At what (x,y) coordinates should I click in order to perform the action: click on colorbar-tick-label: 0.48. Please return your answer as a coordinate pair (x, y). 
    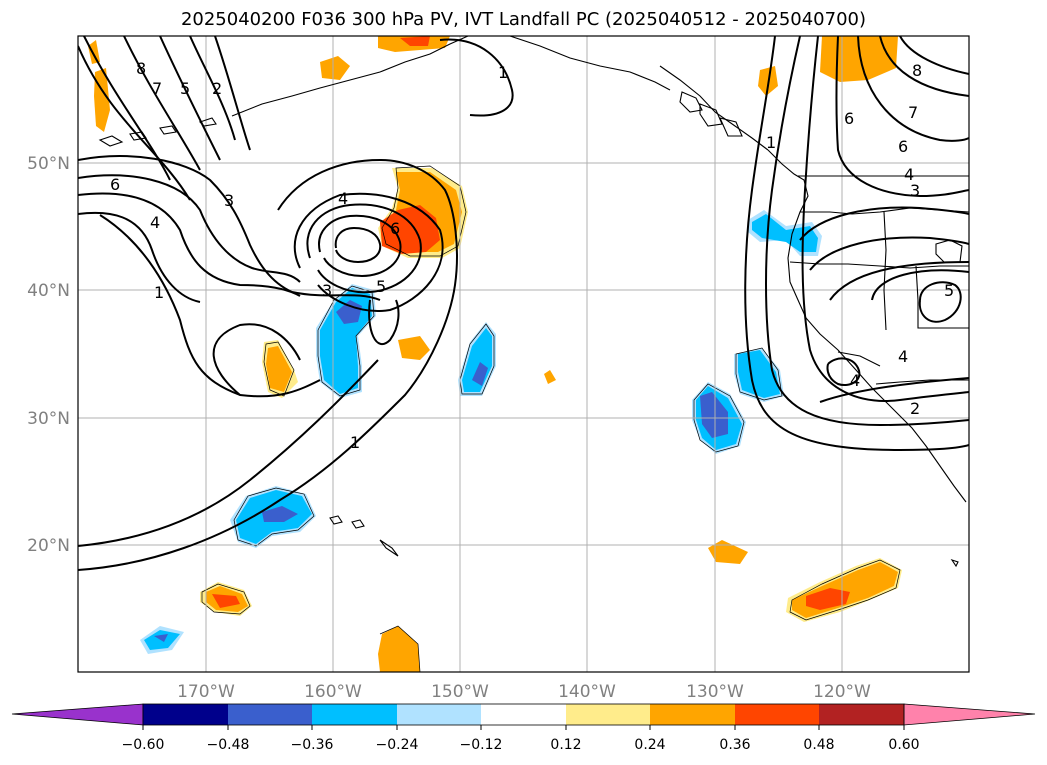
    Looking at the image, I should click on (818, 745).